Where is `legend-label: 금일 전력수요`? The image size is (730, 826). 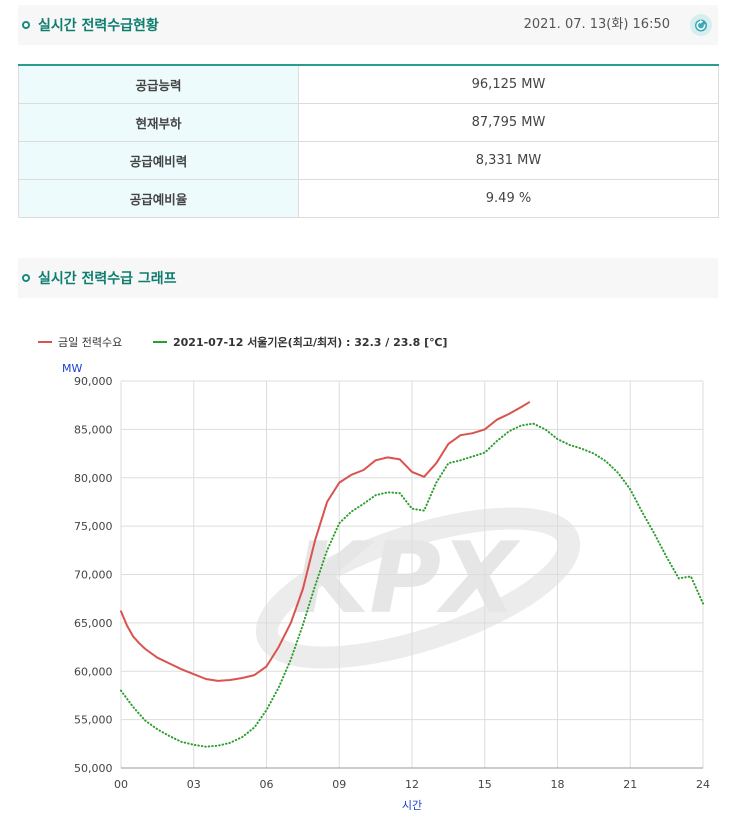 legend-label: 금일 전력수요 is located at coordinates (90, 342).